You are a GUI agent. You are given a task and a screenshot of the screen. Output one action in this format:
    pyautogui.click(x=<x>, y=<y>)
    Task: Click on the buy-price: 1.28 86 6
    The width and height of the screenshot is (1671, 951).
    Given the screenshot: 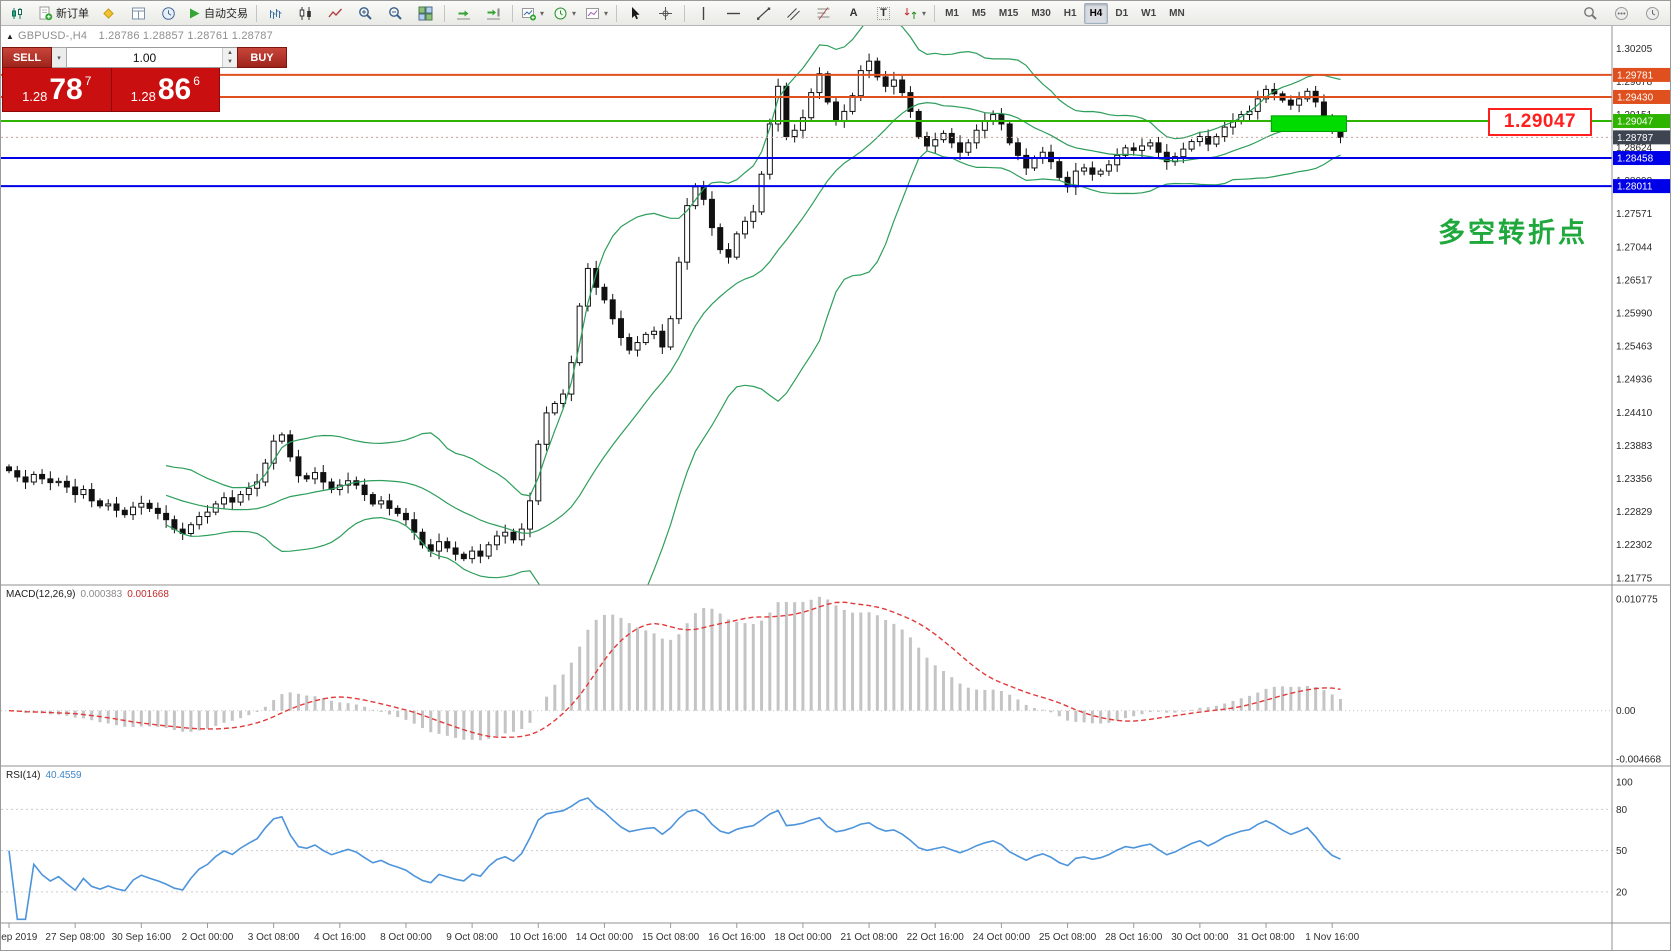 What is the action you would take?
    pyautogui.click(x=166, y=89)
    